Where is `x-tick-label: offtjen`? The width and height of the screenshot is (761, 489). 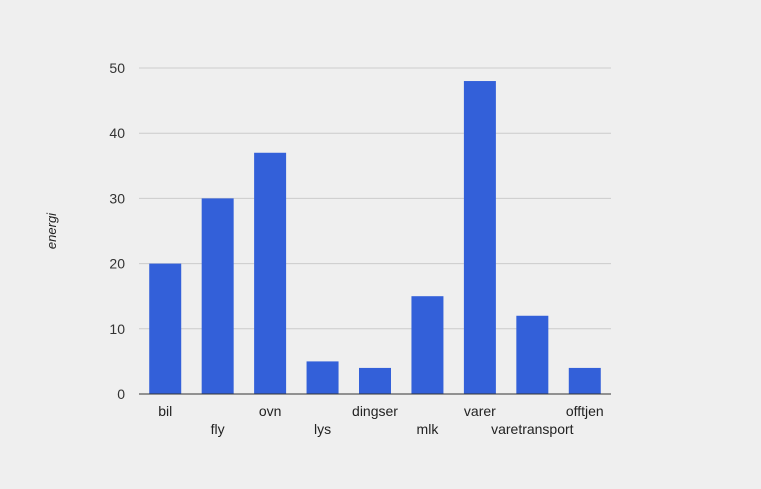
x-tick-label: offtjen is located at coordinates (585, 411).